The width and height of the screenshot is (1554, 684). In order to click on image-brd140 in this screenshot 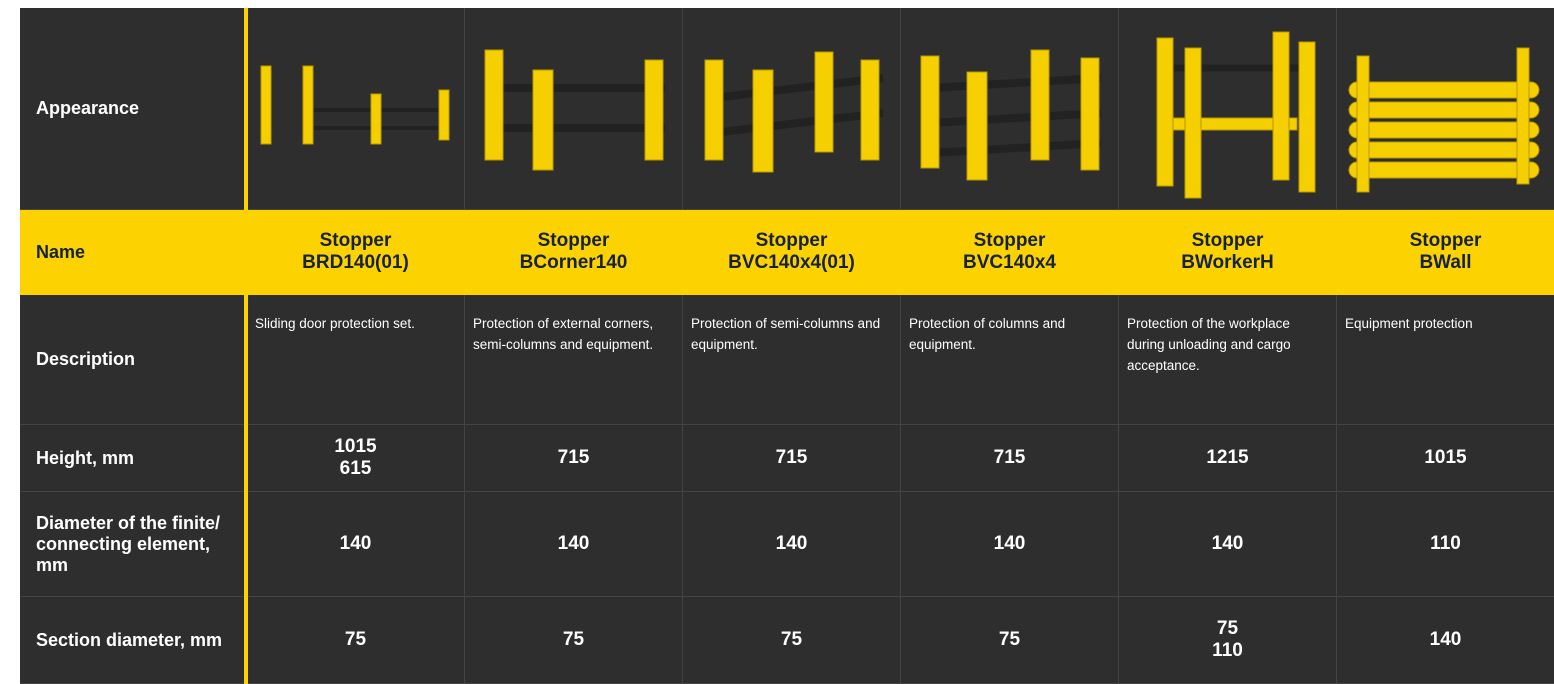, I will do `click(355, 105)`.